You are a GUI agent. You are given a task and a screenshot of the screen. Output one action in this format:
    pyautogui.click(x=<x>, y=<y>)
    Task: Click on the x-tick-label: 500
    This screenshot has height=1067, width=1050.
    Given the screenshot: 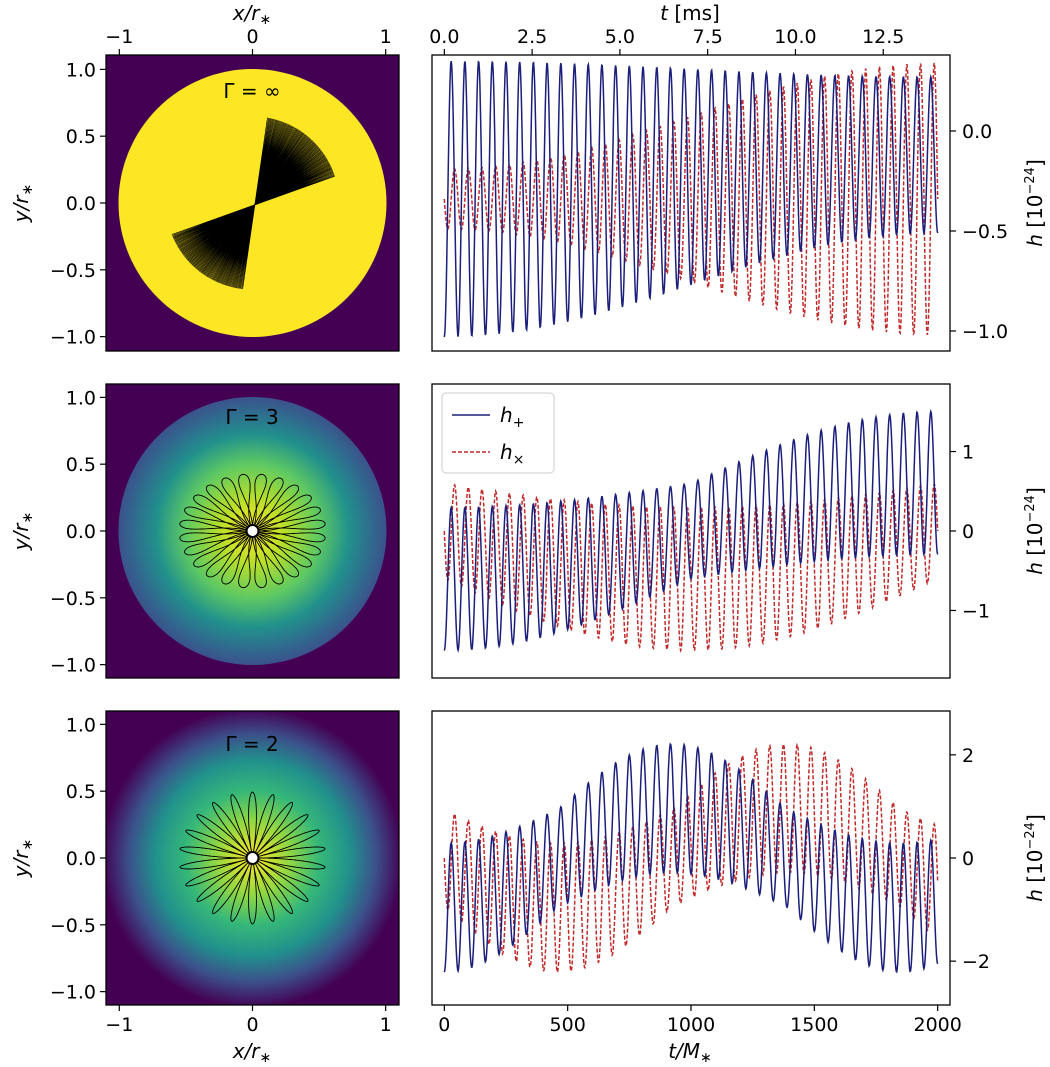 What is the action you would take?
    pyautogui.click(x=568, y=1025)
    